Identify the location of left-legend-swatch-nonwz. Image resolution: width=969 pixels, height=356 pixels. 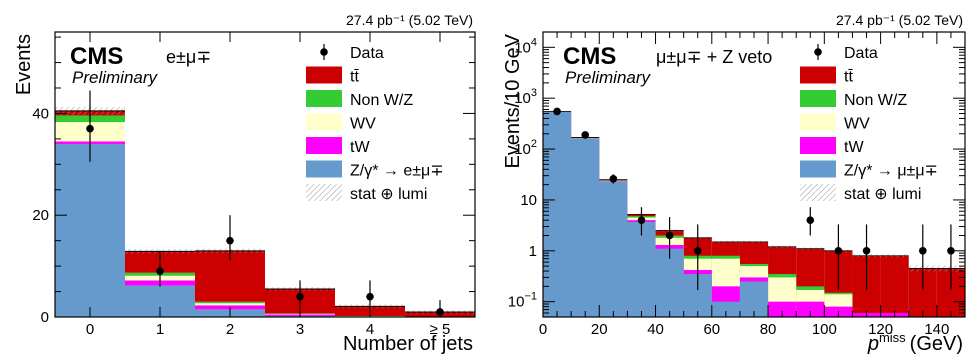
(324, 98).